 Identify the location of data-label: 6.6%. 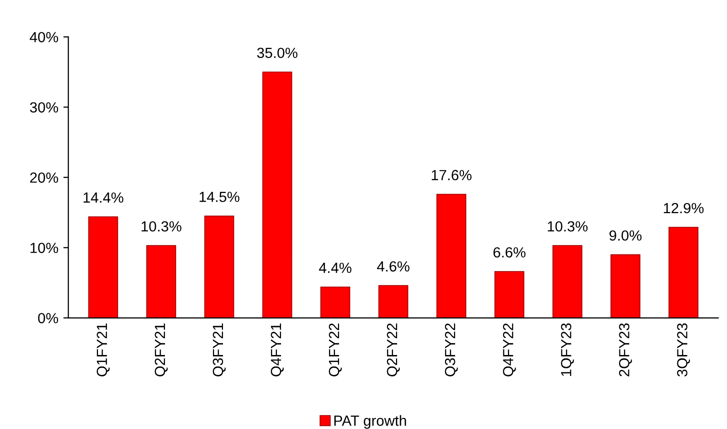
(509, 252).